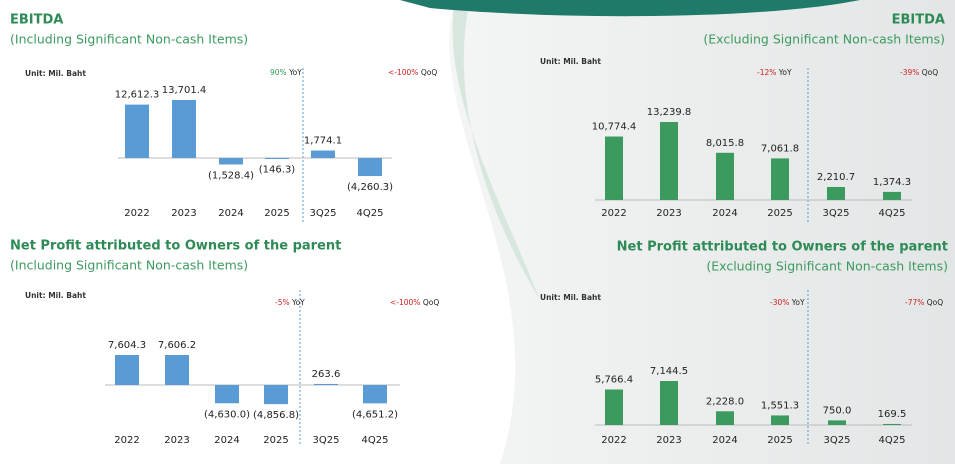  Describe the element at coordinates (326, 374) in the screenshot. I see `value-label: 263.6` at that location.